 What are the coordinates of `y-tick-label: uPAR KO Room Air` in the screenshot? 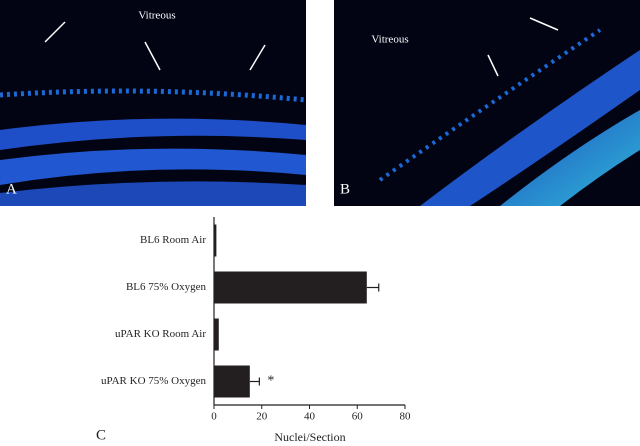 It's located at (160, 334).